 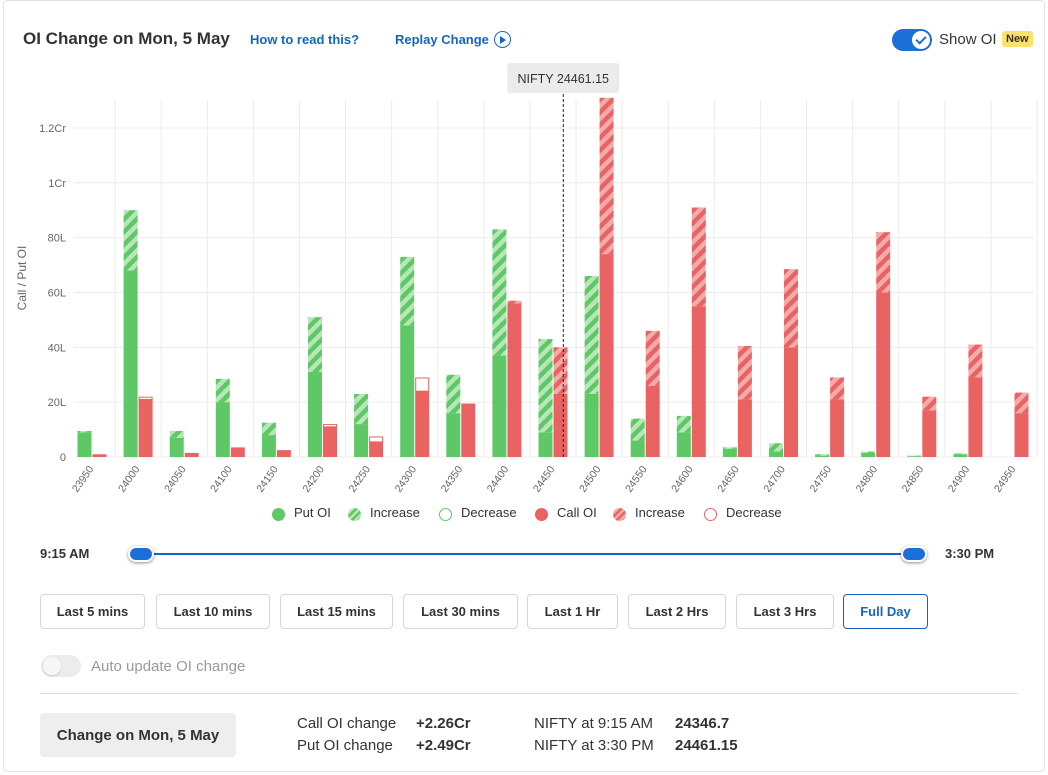 What do you see at coordinates (345, 745) in the screenshot?
I see `put-oi-change-label: Put OI change` at bounding box center [345, 745].